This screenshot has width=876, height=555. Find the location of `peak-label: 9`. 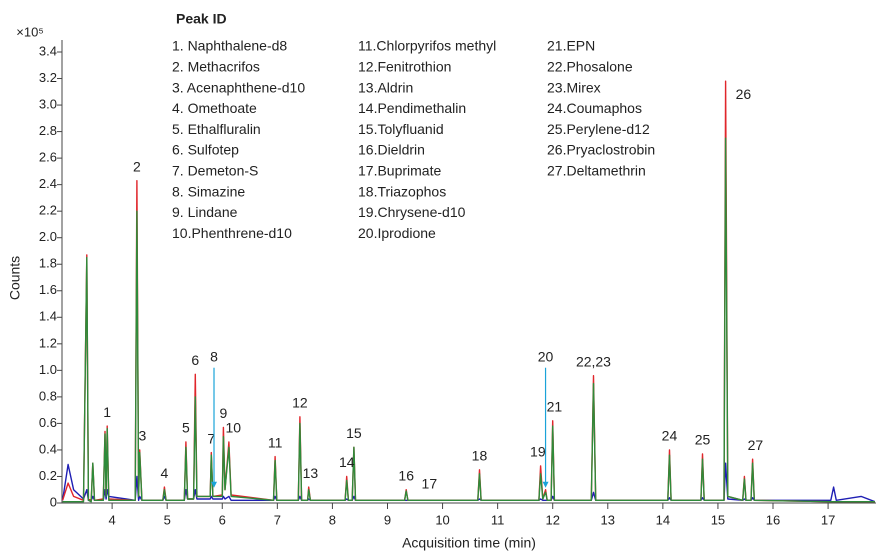

peak-label: 9 is located at coordinates (223, 413).